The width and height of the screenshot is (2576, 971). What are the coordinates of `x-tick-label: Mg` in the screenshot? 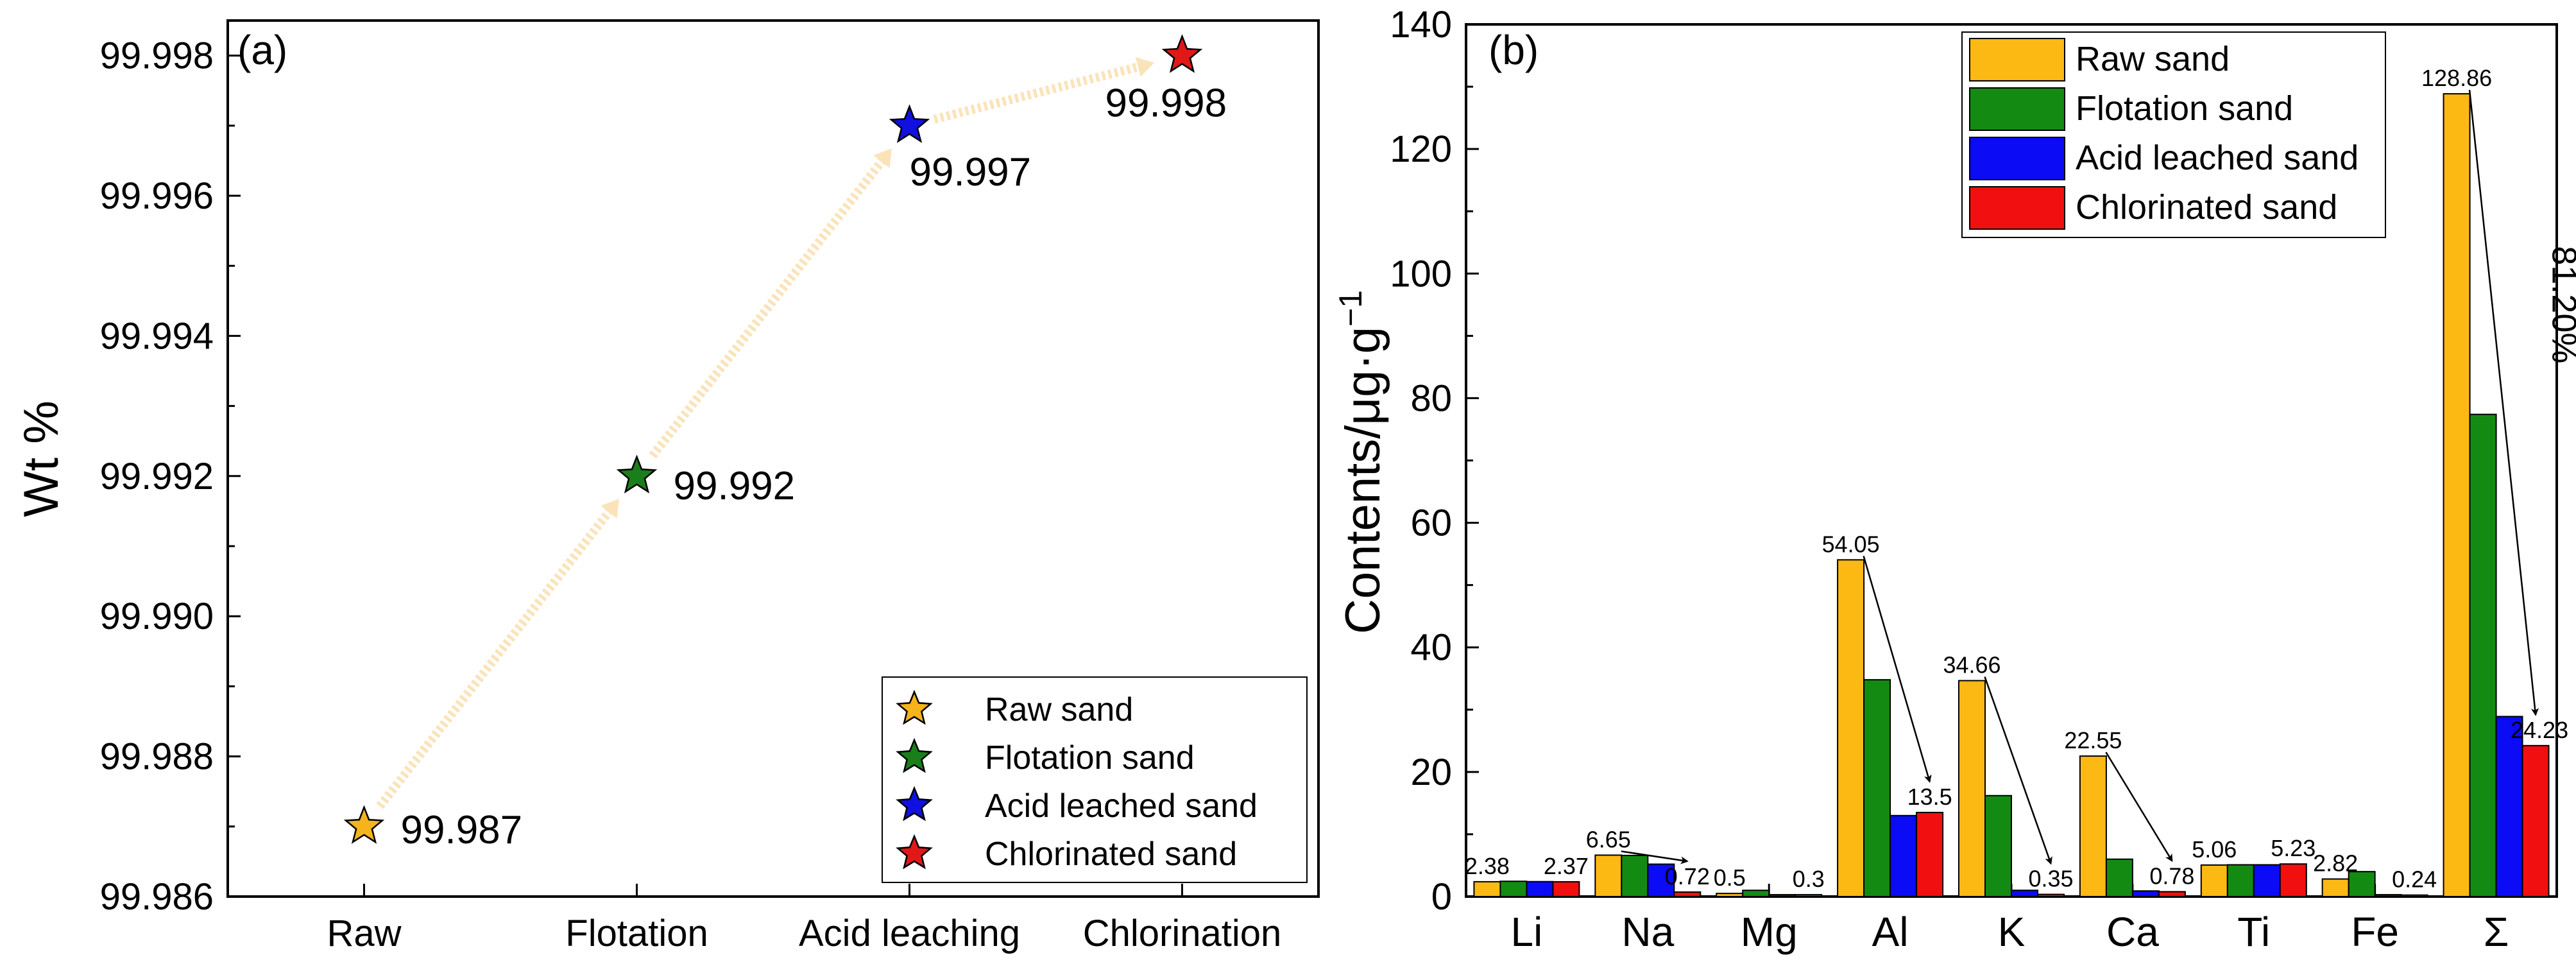 It's located at (1770, 932).